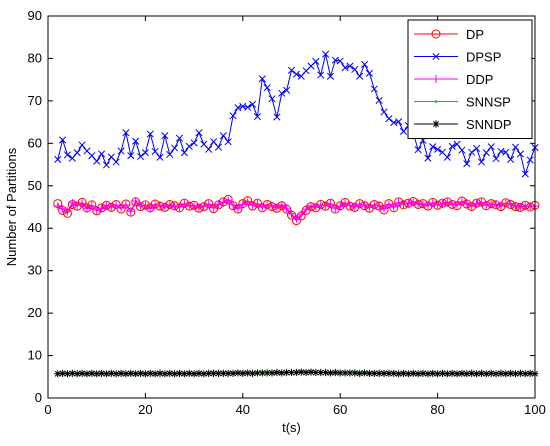 The width and height of the screenshot is (550, 446). What do you see at coordinates (35, 57) in the screenshot?
I see `y-tick-label: 80` at bounding box center [35, 57].